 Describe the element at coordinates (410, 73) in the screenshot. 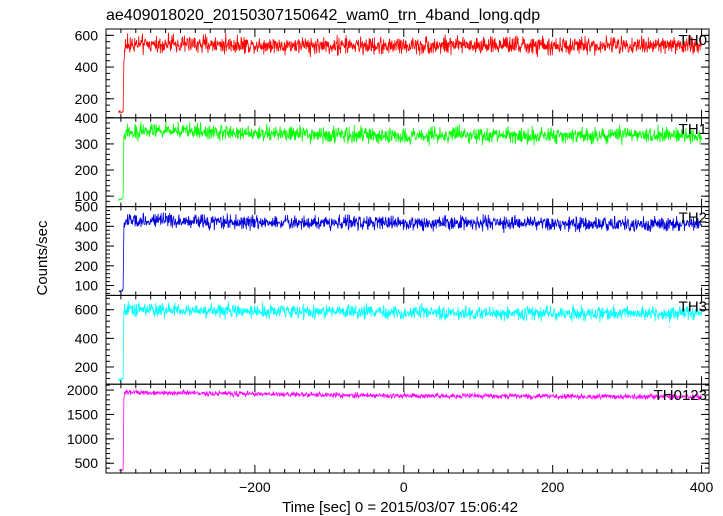

I see `series-line-th0` at that location.